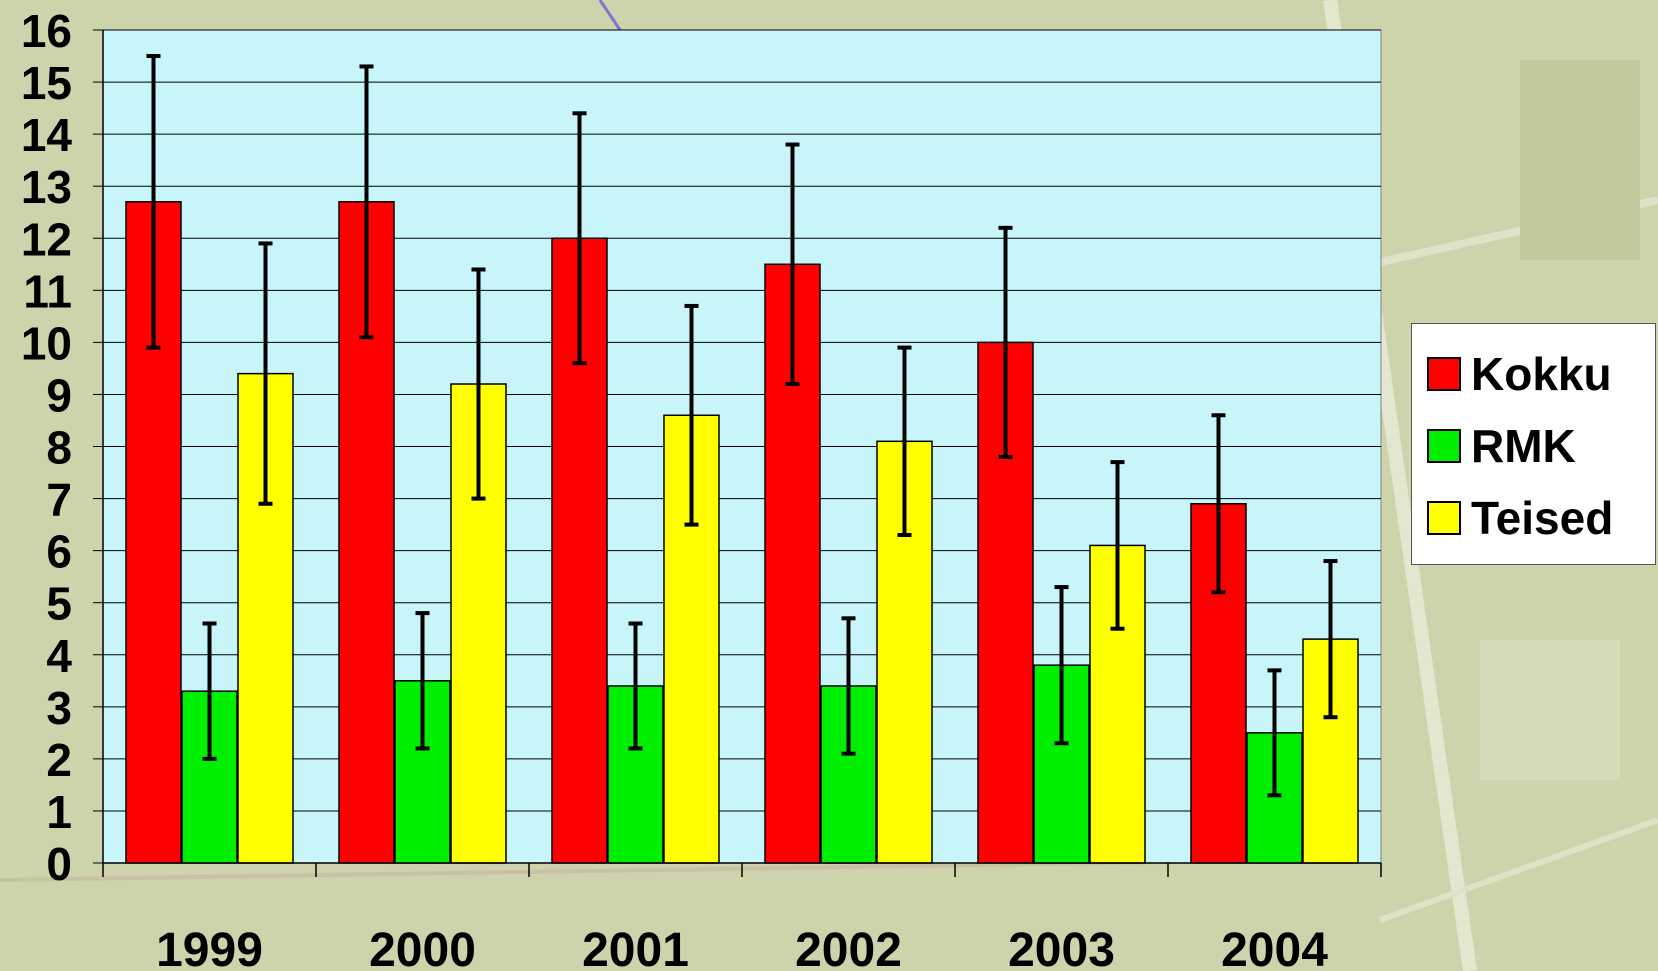  I want to click on y-tick-label: 6, so click(59, 552).